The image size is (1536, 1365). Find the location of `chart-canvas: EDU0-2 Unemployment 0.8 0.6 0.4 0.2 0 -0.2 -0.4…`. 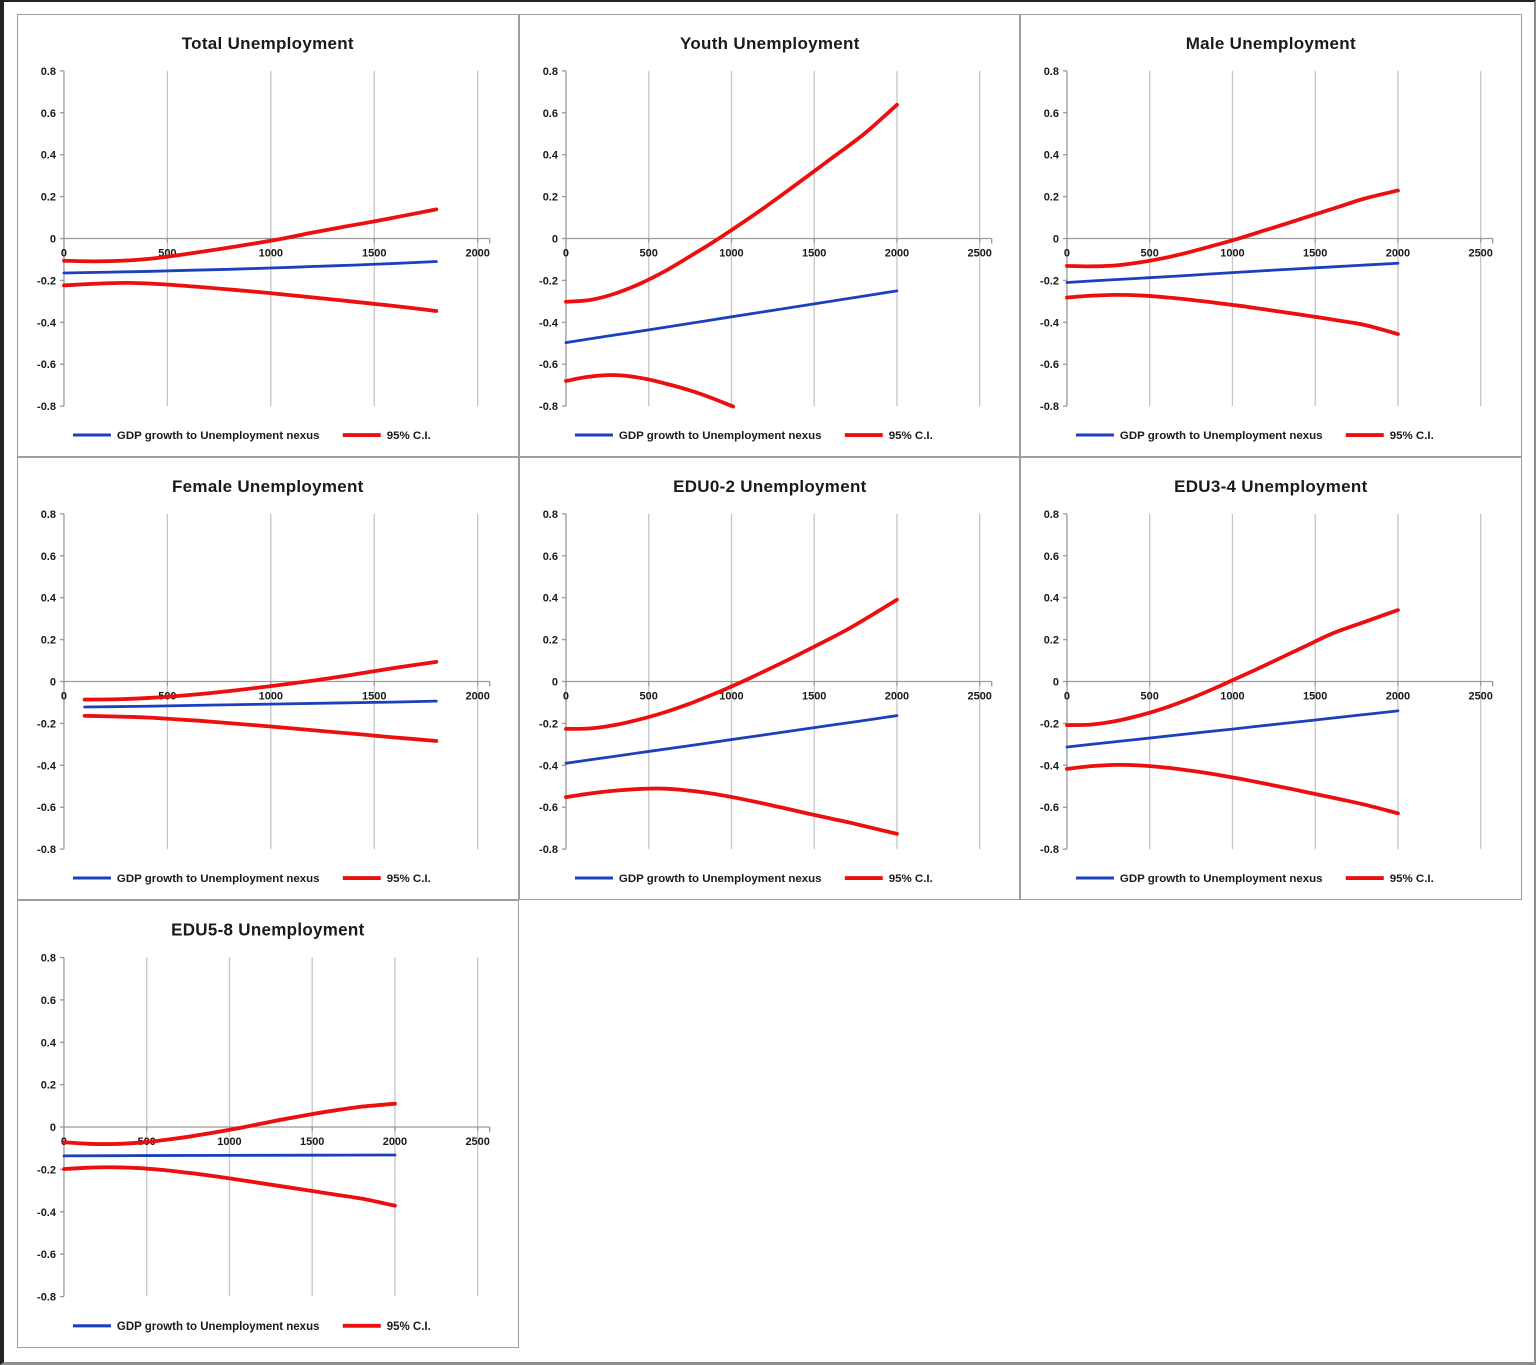

chart-canvas: EDU0-2 Unemployment 0.8 0.6 0.4 0.2 0 -0.2 -0.4… is located at coordinates (765, 681).